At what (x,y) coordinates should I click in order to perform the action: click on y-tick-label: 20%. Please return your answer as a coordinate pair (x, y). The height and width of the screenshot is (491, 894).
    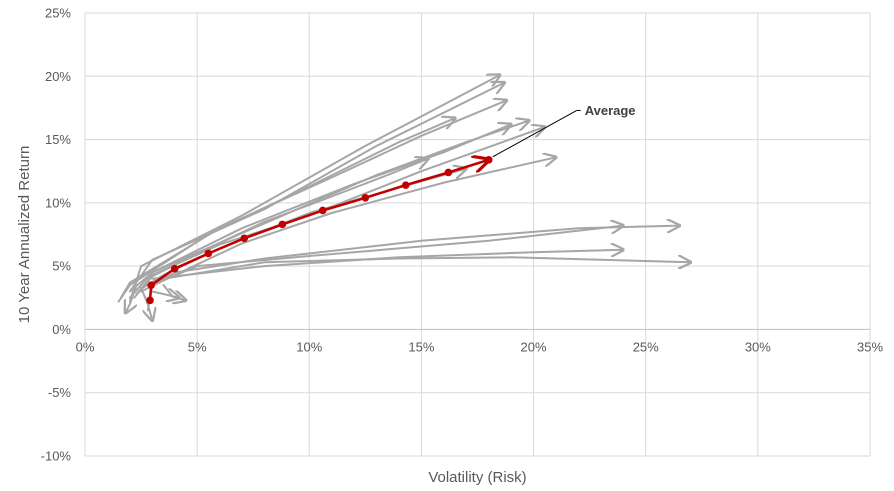
    Looking at the image, I should click on (58, 76).